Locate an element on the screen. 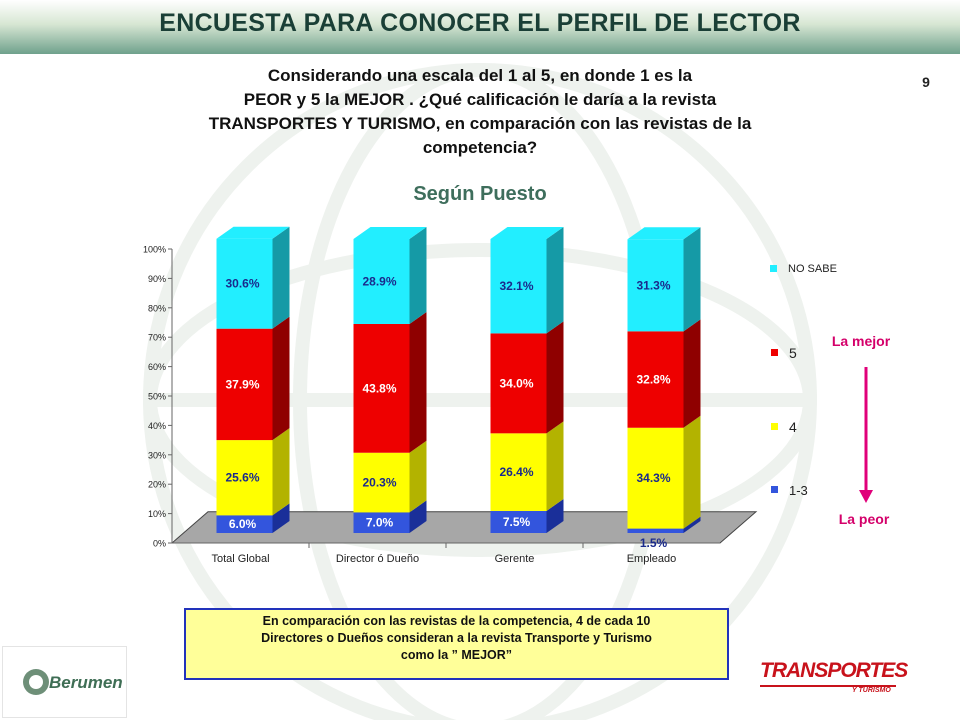 The image size is (960, 720). data-label: 34.3% is located at coordinates (653, 478).